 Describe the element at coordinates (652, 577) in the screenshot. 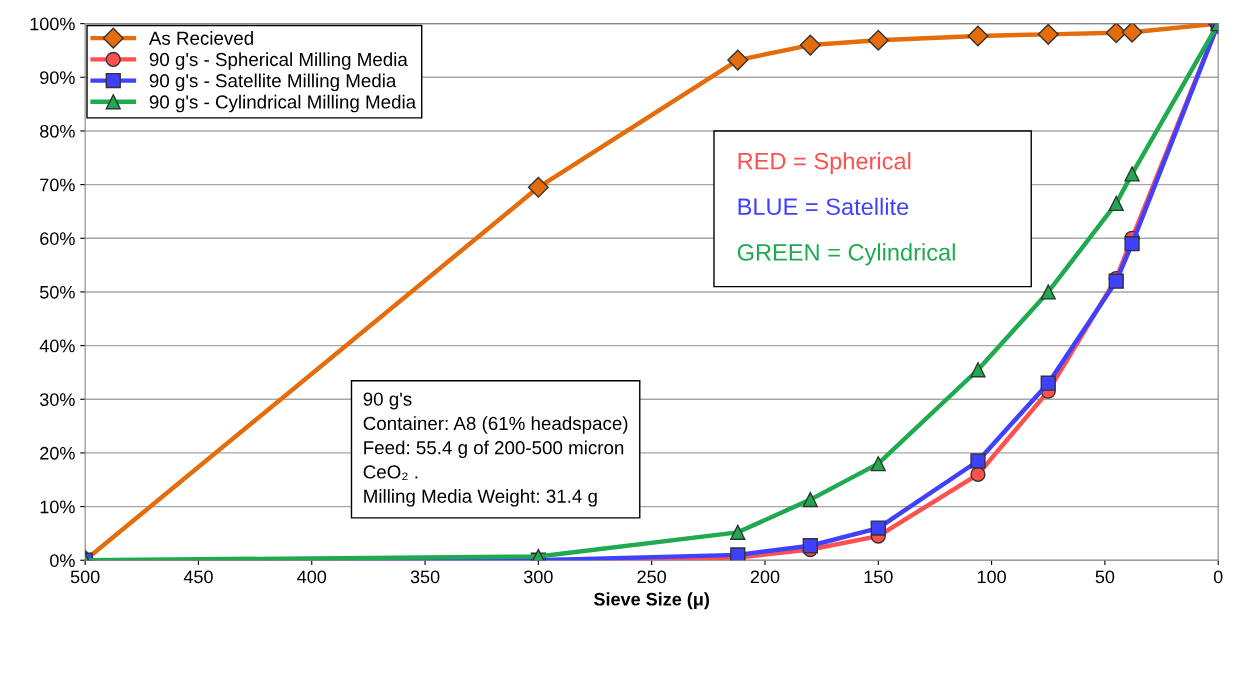

I see `x-tick-label: 250` at that location.